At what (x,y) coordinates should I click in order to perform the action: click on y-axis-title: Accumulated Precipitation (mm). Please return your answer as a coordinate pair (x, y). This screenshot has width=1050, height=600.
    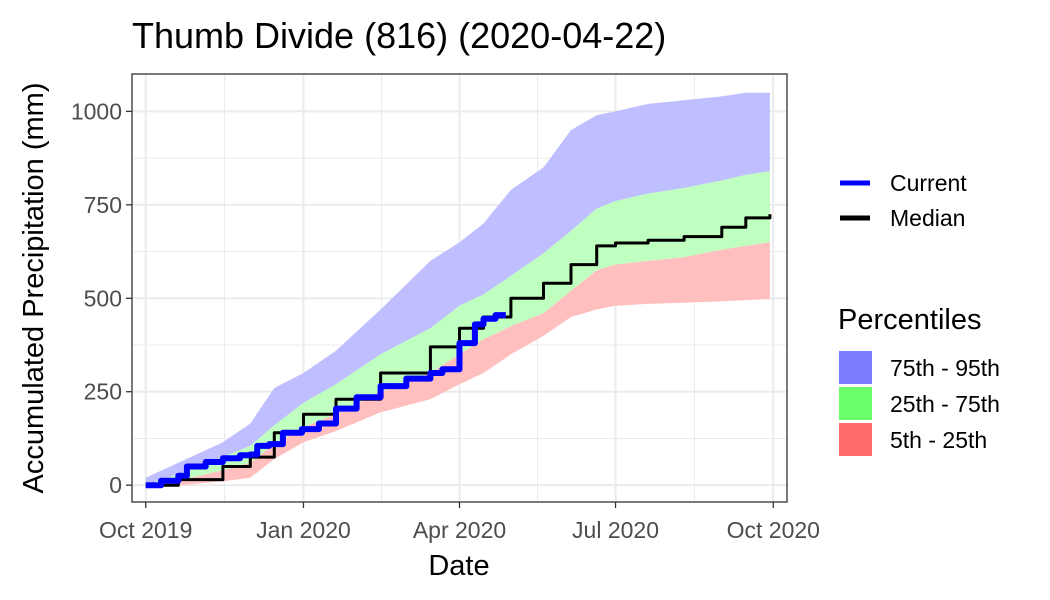
    Looking at the image, I should click on (34, 288).